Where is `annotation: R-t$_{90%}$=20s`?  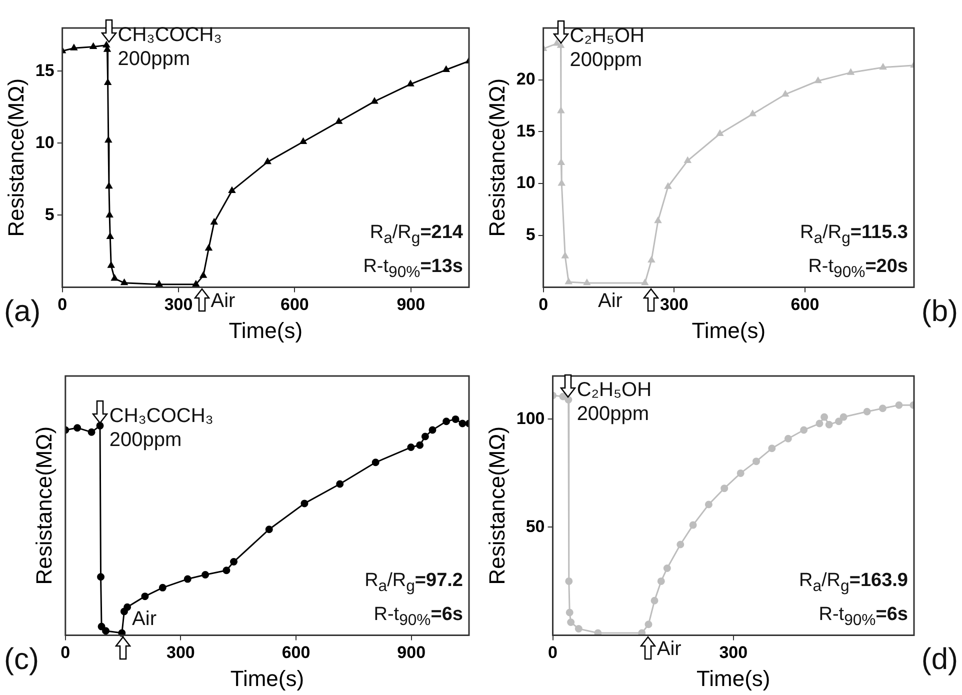
annotation: R-t$_{90%}$=20s is located at coordinates (857, 268).